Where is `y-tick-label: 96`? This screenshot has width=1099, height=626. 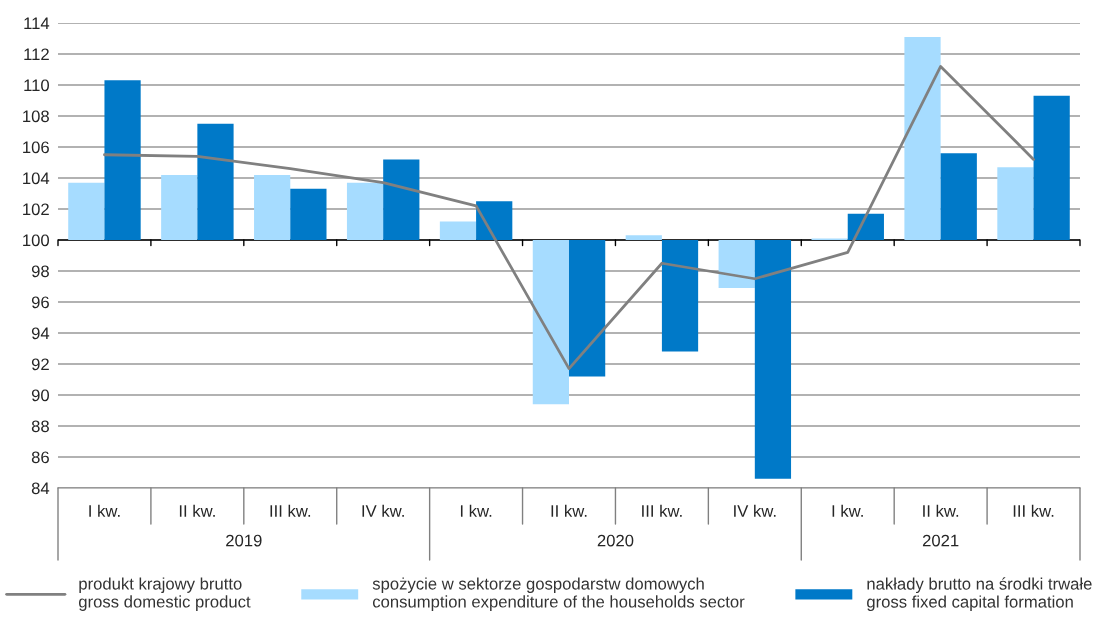
y-tick-label: 96 is located at coordinates (40, 302).